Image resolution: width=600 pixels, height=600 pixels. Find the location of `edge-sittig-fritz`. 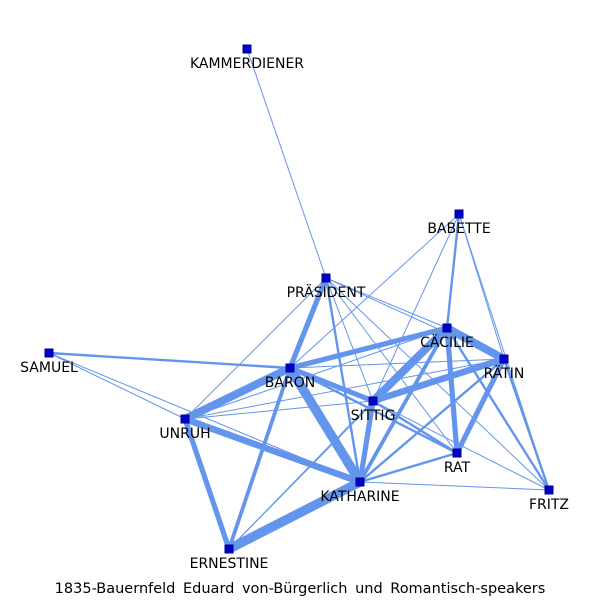

edge-sittig-fritz is located at coordinates (461, 445).